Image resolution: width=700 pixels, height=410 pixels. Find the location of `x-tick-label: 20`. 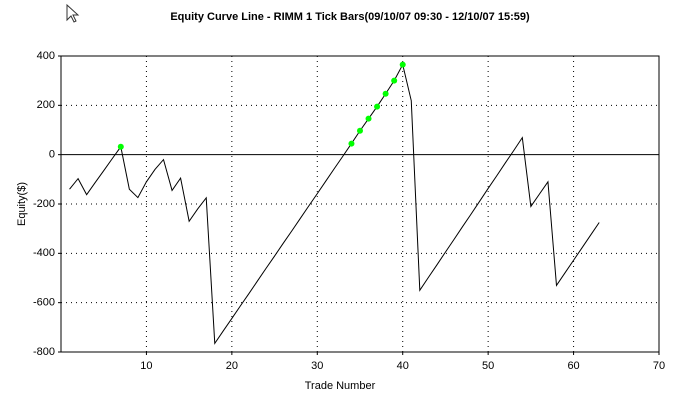

x-tick-label: 20 is located at coordinates (232, 366).